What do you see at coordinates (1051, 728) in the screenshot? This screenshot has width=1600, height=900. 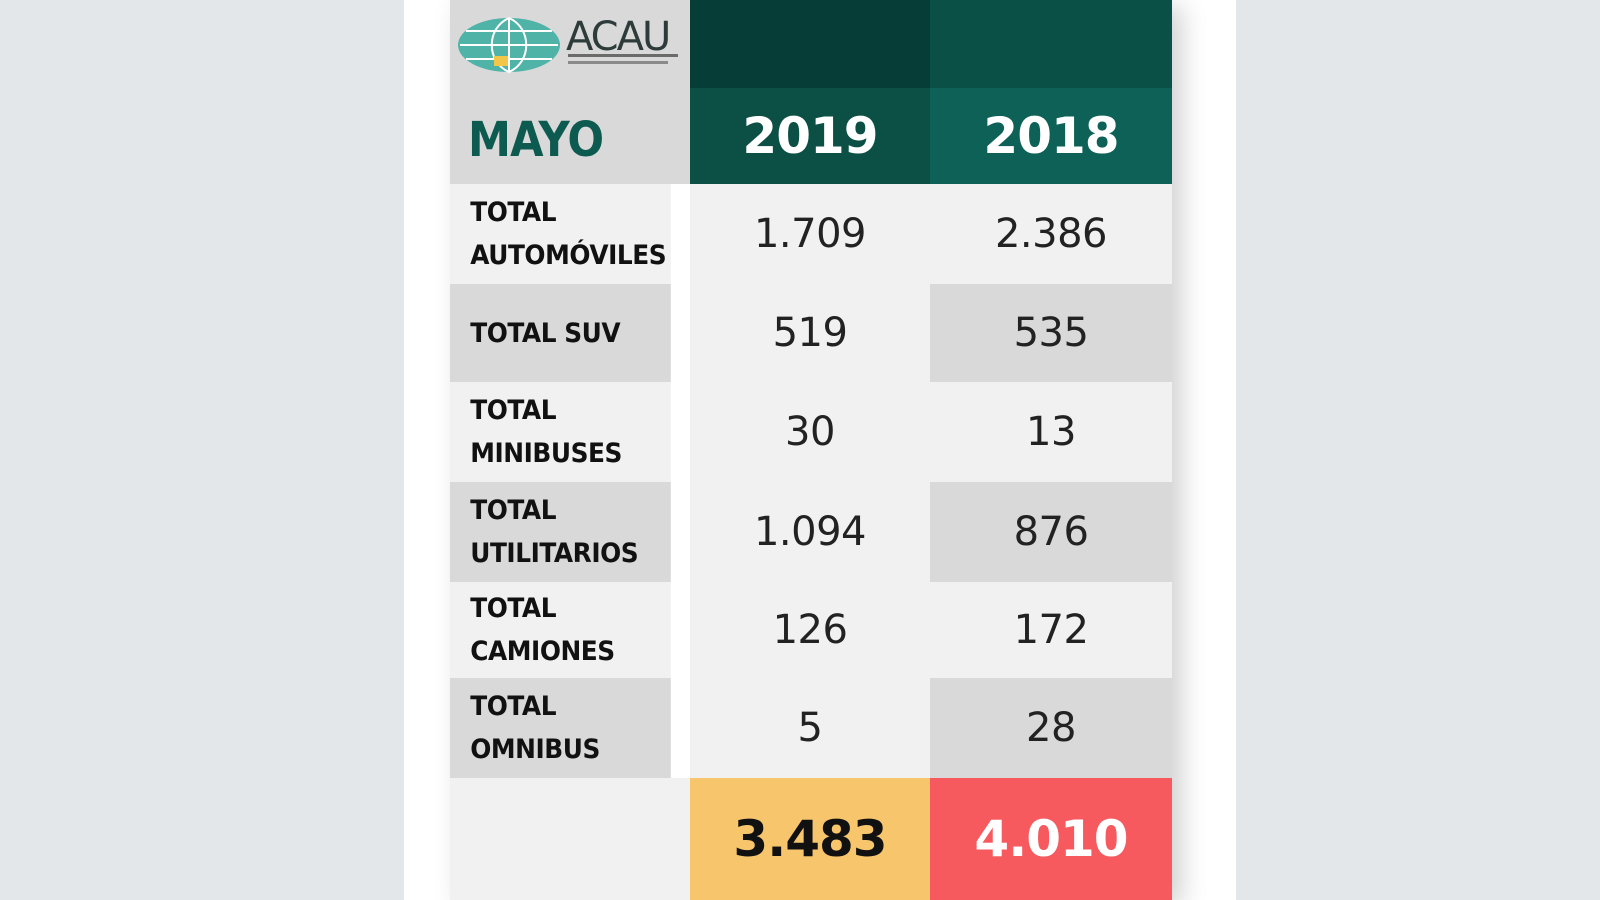 I see `value-omnibus-2018: 28` at bounding box center [1051, 728].